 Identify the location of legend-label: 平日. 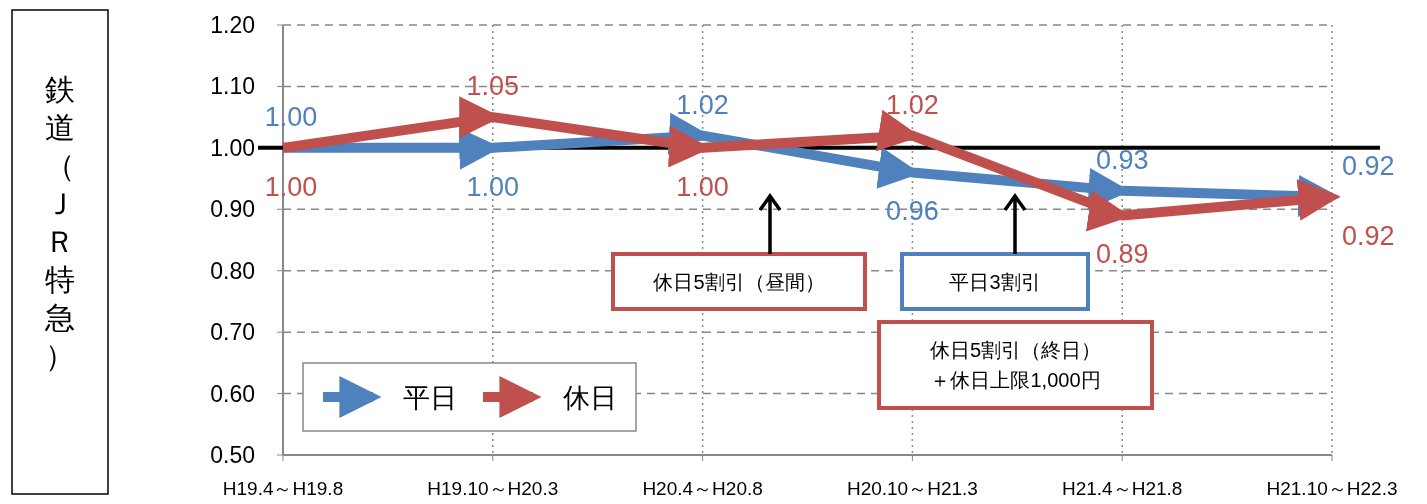
(430, 398).